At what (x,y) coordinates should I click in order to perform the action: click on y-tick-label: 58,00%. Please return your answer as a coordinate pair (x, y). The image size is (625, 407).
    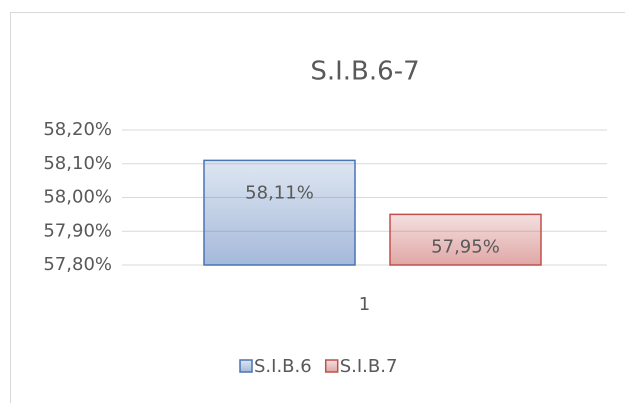
    Looking at the image, I should click on (77, 197).